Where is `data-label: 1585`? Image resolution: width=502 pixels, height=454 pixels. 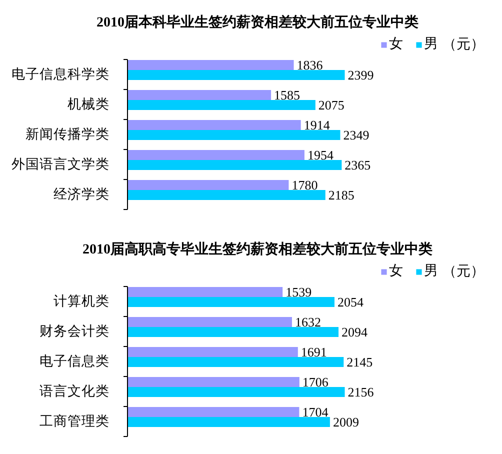
data-label: 1585 is located at coordinates (287, 94).